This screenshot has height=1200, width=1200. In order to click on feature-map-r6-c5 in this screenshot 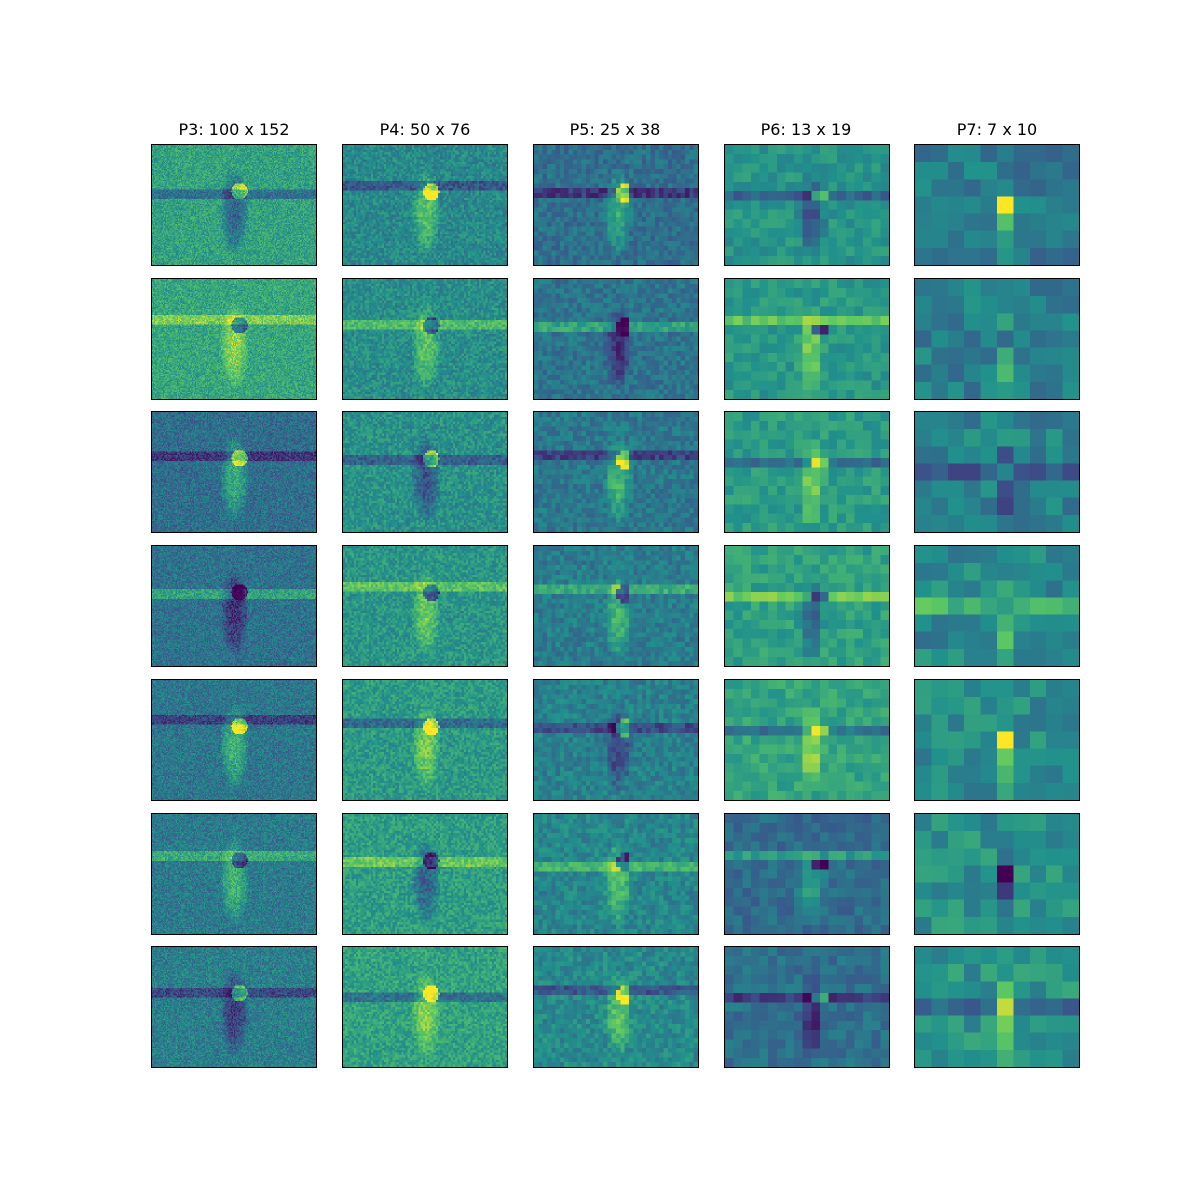, I will do `click(997, 874)`.